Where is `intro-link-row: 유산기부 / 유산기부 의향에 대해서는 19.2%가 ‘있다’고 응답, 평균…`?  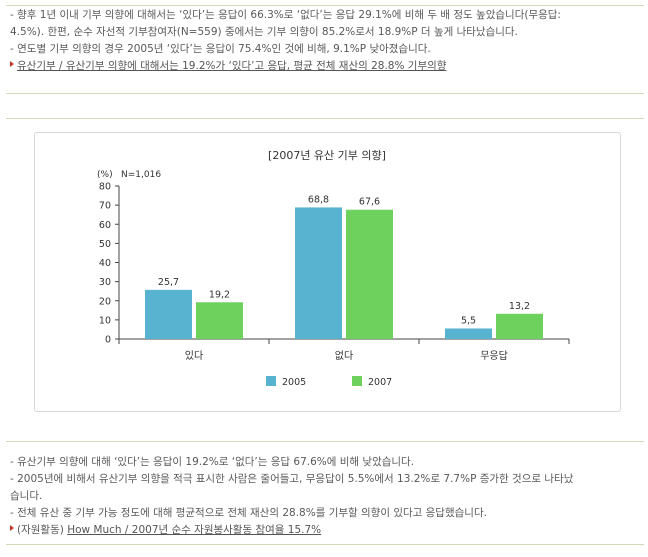
intro-link-row: 유산기부 / 유산기부 의향에 대해서는 19.2%가 ‘있다’고 응답, 평균… is located at coordinates (326, 66).